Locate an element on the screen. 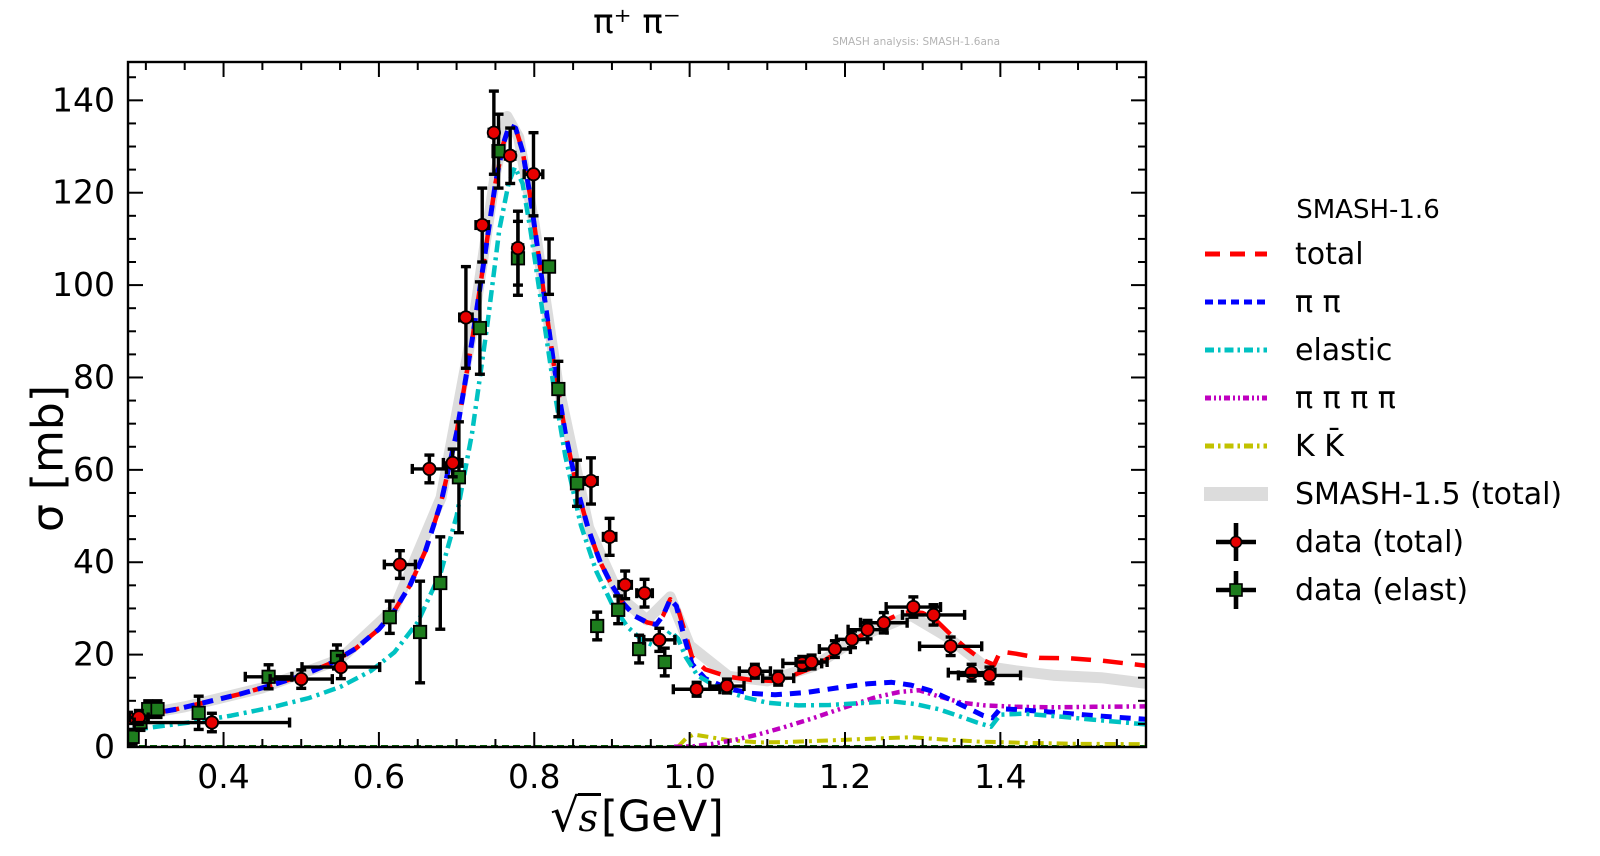 This screenshot has width=1600, height=856. y-tick-label: 100 is located at coordinates (83, 284).